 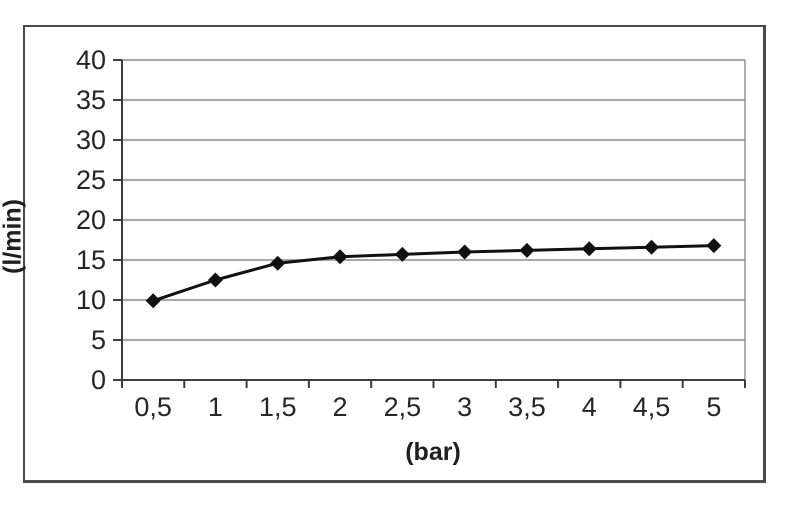 What do you see at coordinates (589, 407) in the screenshot?
I see `x-tick-label: 4` at bounding box center [589, 407].